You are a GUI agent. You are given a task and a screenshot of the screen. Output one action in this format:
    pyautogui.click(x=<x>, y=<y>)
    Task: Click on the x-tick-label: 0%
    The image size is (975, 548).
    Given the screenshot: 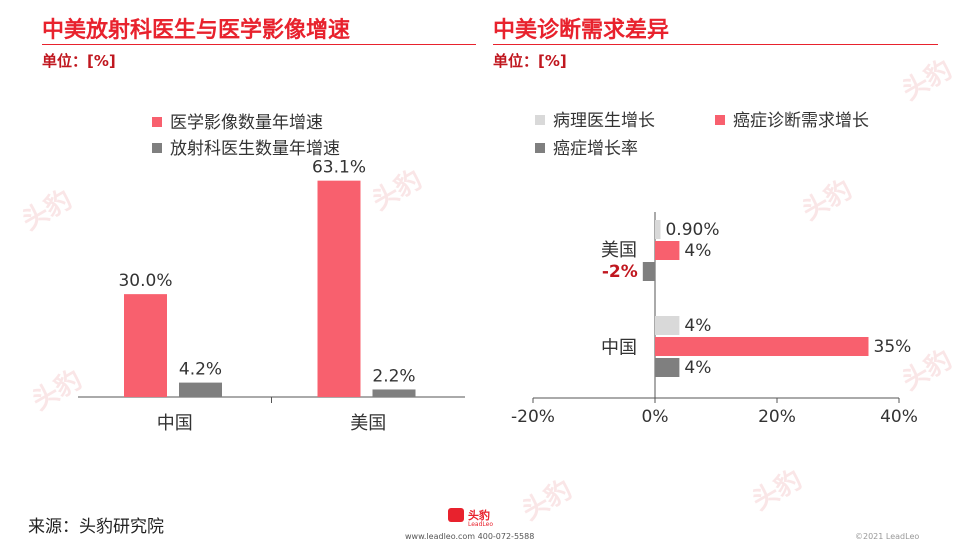 What is the action you would take?
    pyautogui.click(x=655, y=417)
    